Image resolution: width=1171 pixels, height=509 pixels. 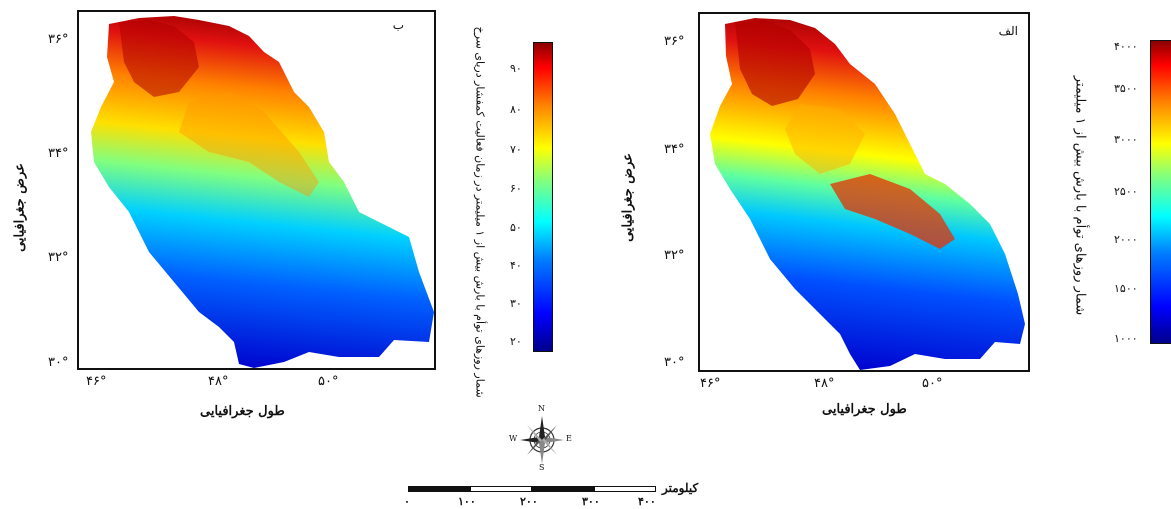 I want to click on colorbar-b, so click(x=543, y=197).